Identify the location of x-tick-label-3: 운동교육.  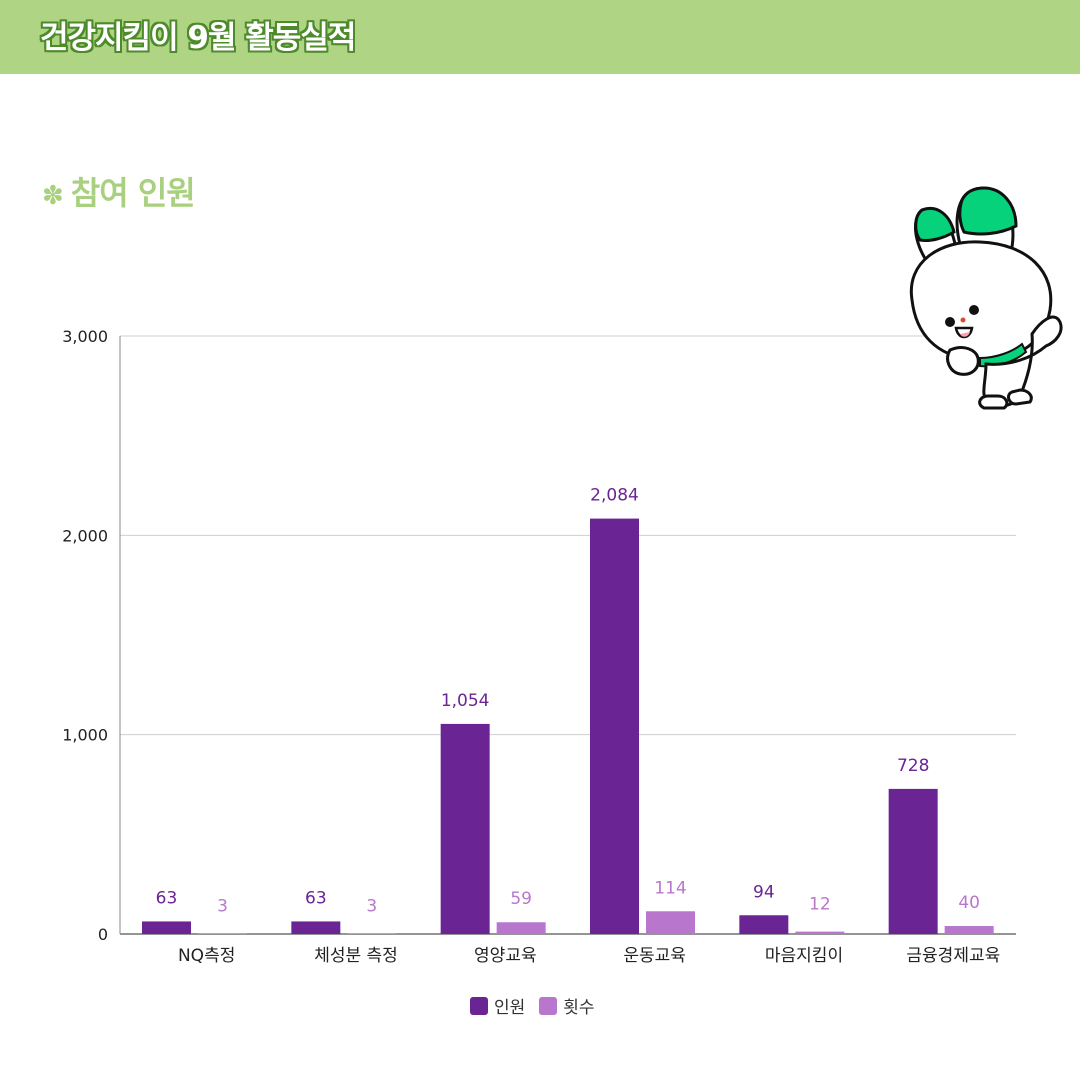
(654, 956).